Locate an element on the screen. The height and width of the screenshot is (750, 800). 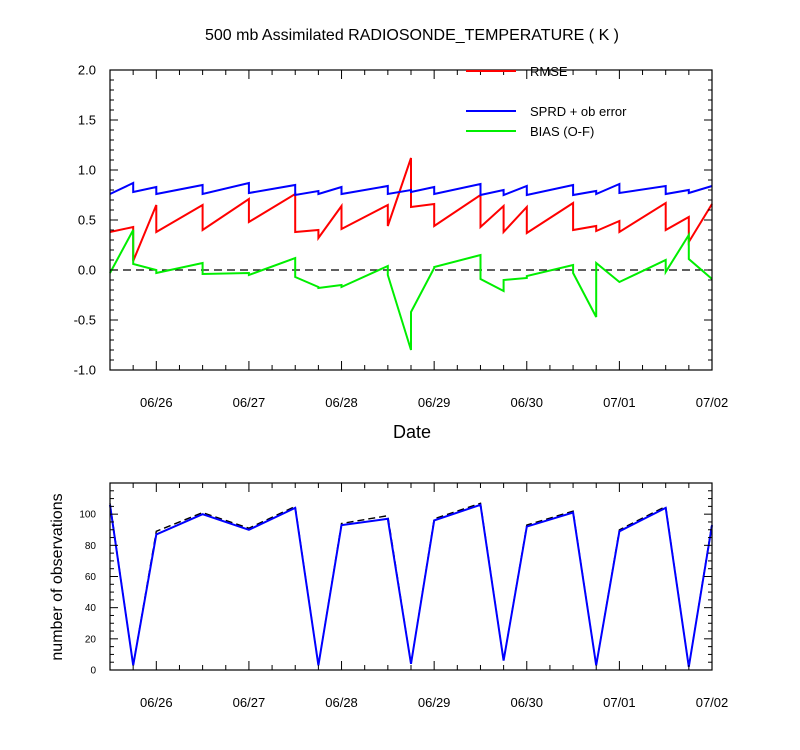
x-axis-label: Date is located at coordinates (412, 432).